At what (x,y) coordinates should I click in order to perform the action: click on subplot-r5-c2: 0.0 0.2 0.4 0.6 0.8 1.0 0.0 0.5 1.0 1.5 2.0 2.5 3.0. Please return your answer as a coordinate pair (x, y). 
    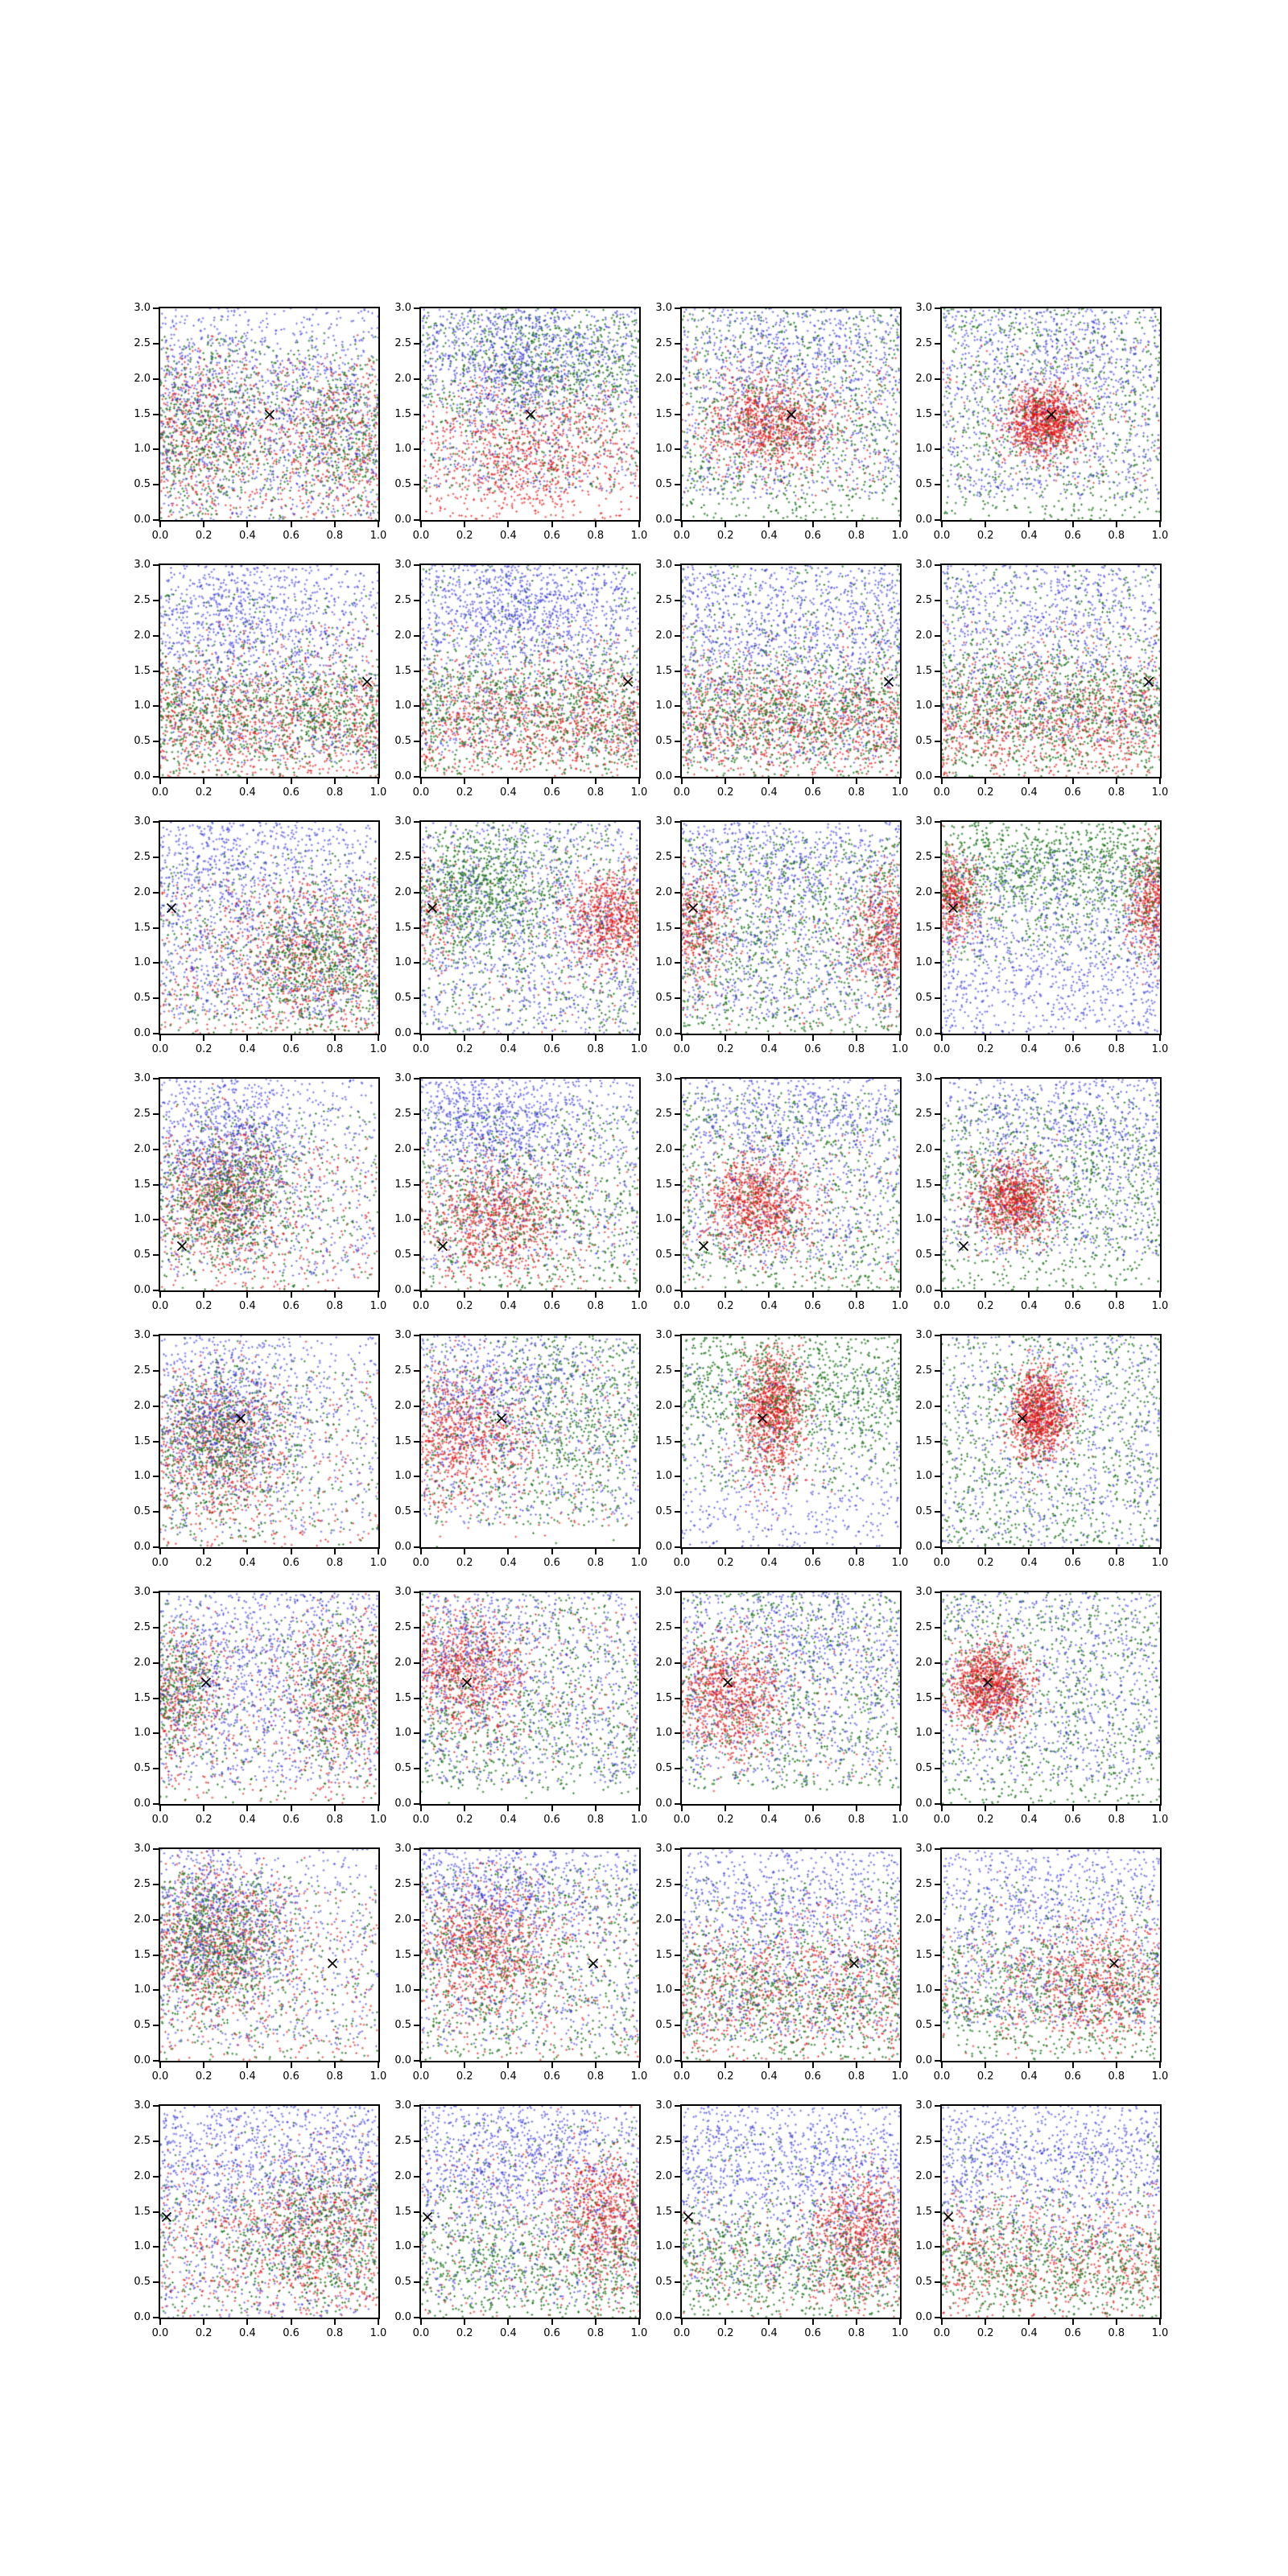
    Looking at the image, I should click on (781, 1706).